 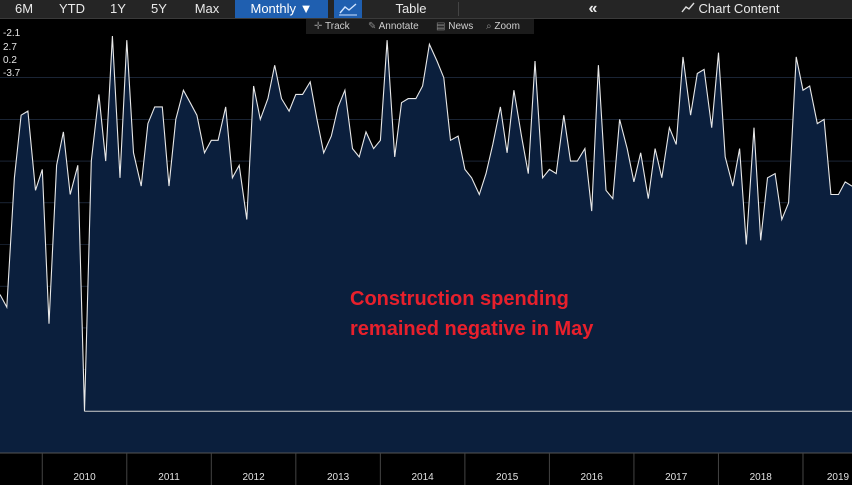 I want to click on chart-content-button: Chart Content, so click(x=730, y=9).